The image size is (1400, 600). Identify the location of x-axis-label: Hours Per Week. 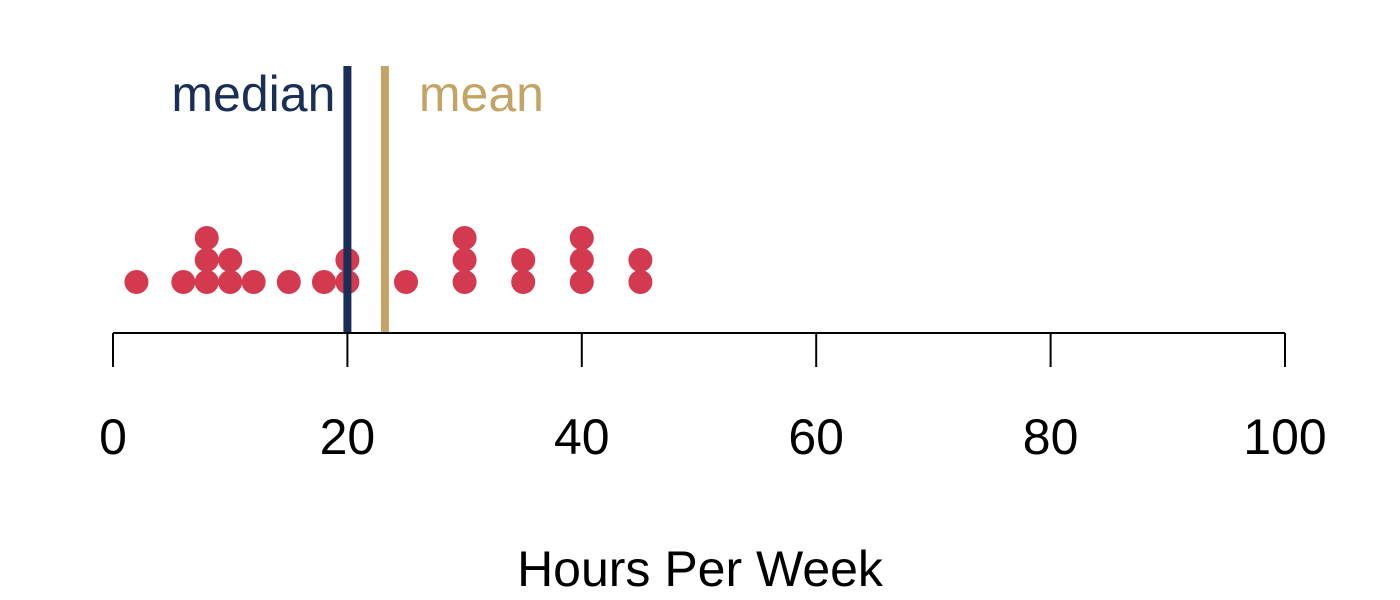
(700, 569).